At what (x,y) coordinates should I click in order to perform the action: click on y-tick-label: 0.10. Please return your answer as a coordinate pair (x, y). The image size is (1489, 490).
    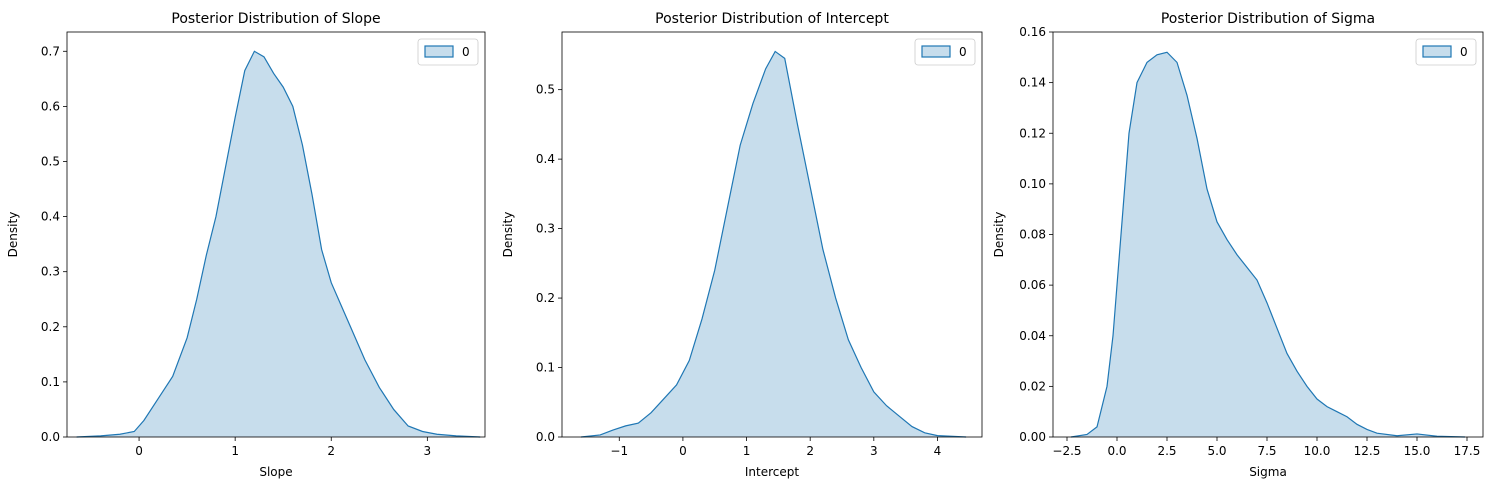
    Looking at the image, I should click on (1032, 184).